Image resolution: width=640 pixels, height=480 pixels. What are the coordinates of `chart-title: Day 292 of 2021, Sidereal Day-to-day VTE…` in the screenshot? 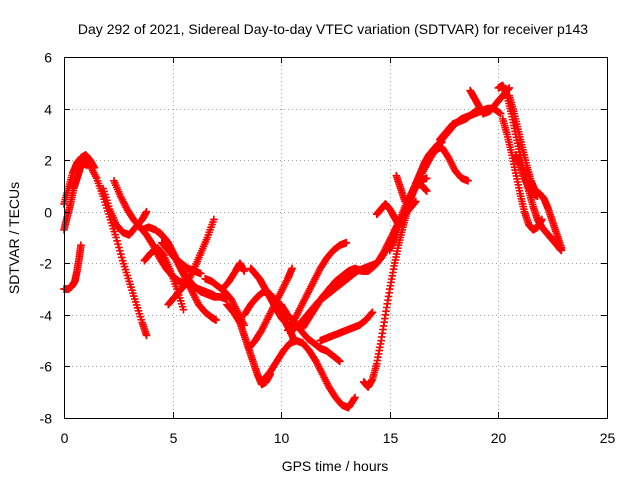 It's located at (333, 29).